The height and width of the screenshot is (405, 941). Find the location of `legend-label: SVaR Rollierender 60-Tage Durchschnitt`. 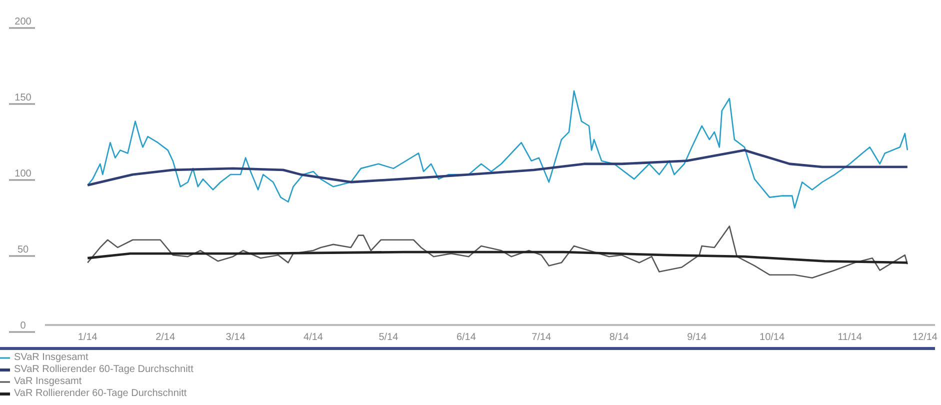

legend-label: SVaR Rollierender 60-Tage Durchschnitt is located at coordinates (104, 370).